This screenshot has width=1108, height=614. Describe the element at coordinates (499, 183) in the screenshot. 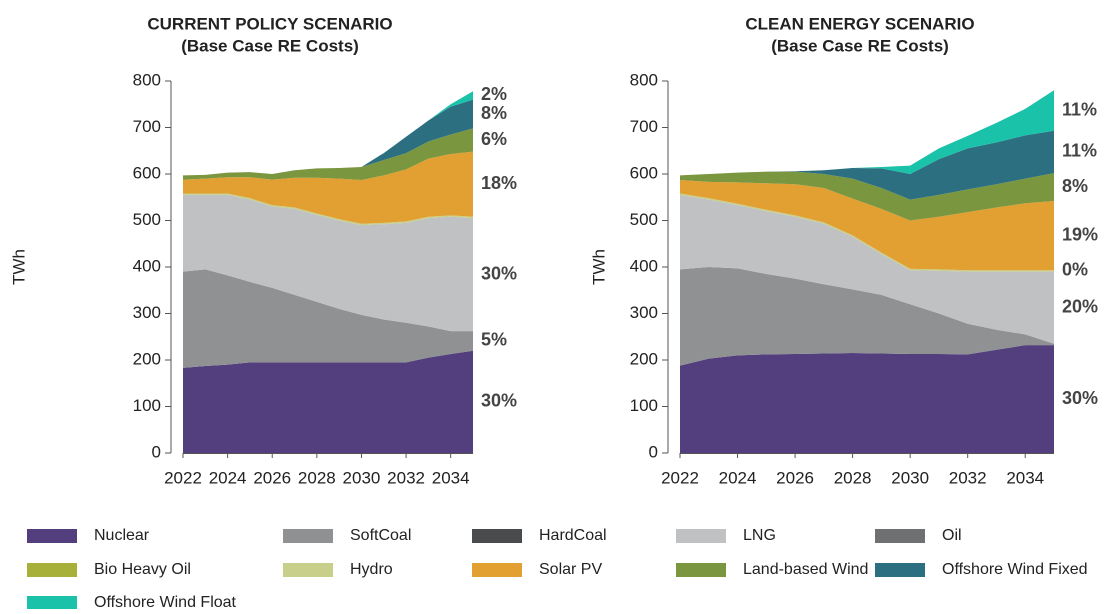

I see `share-label: 18%` at that location.